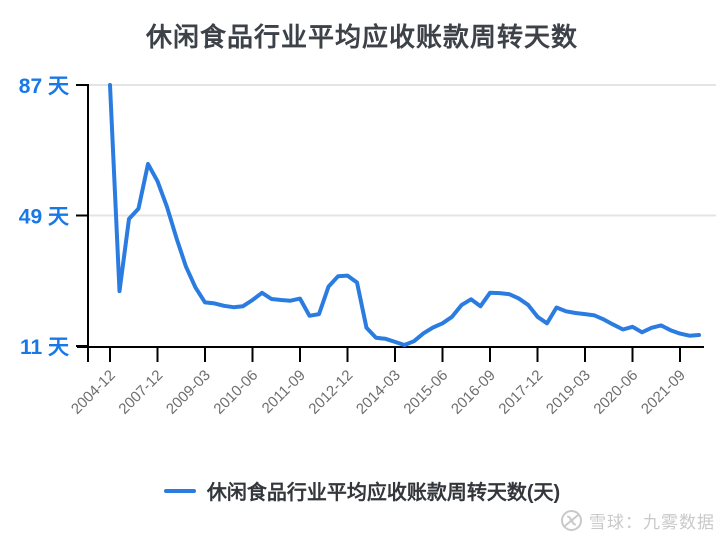 The image size is (724, 540). Describe the element at coordinates (44, 86) in the screenshot. I see `y-tick-label: 87 天` at that location.